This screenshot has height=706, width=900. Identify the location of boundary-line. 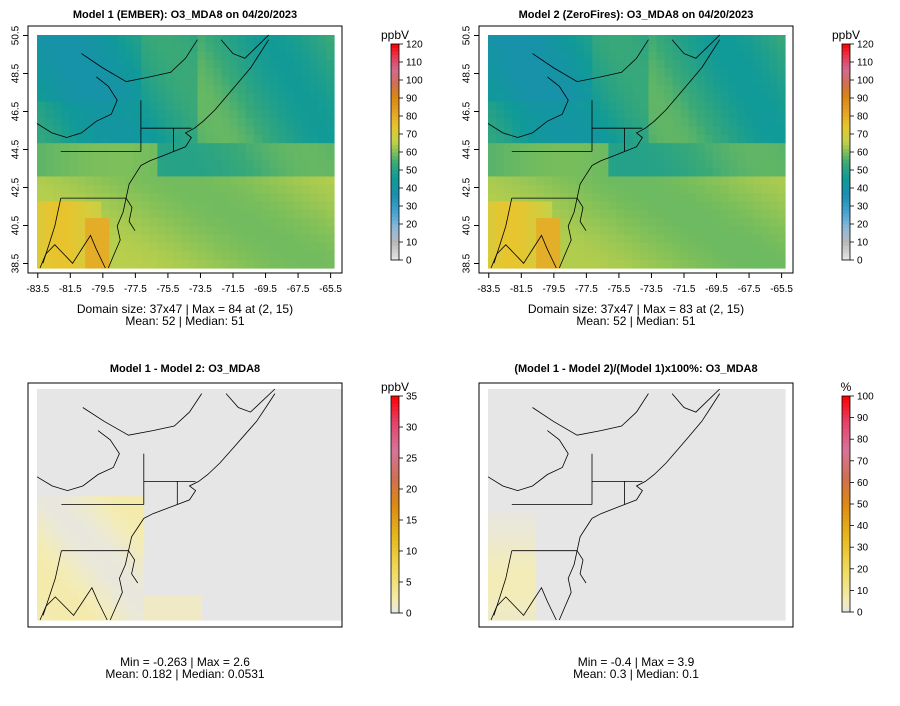
(77, 107).